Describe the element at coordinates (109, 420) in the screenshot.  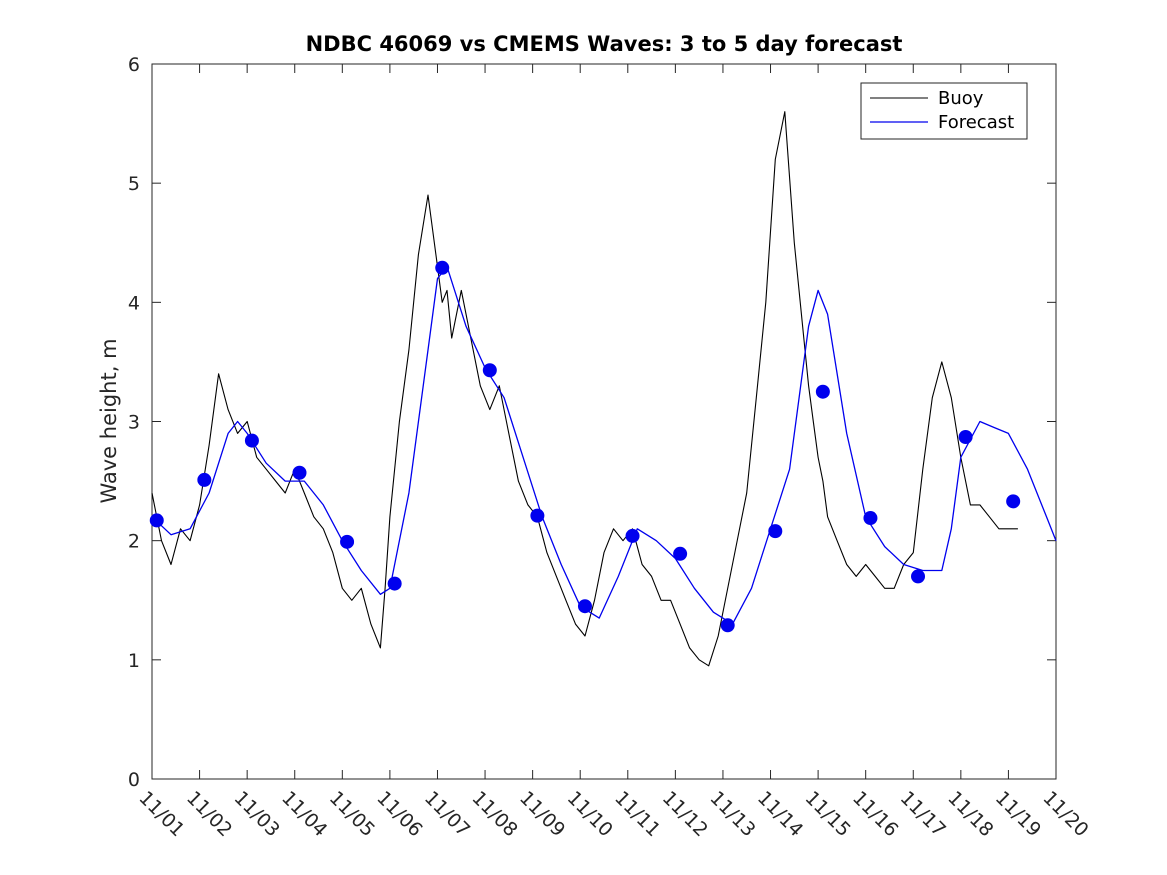
I see `y-axis-label: Wave height, m` at that location.